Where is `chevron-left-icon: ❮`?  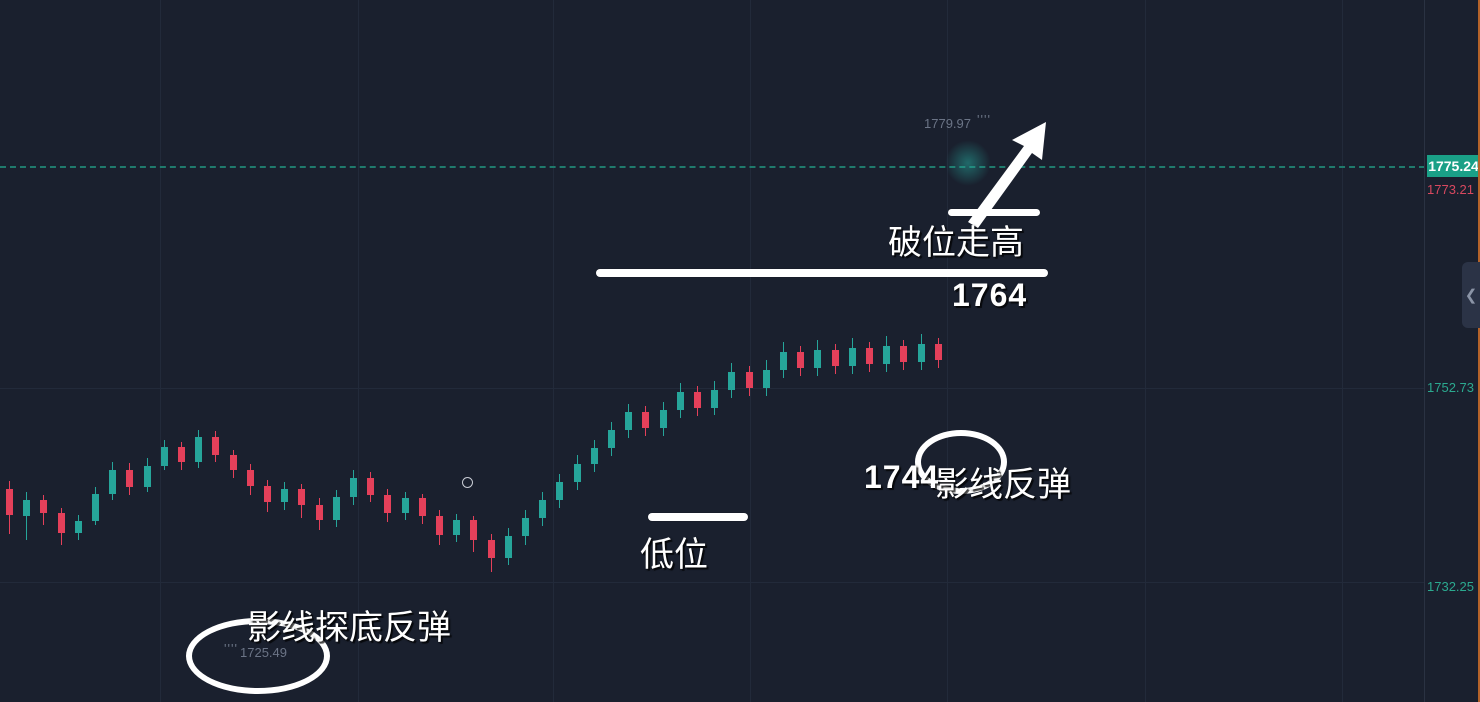
chevron-left-icon: ❮ is located at coordinates (1471, 295).